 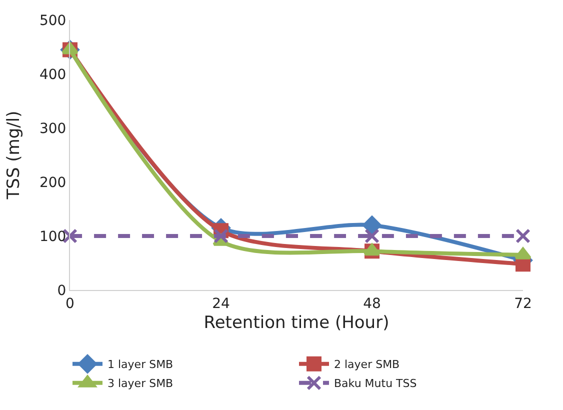 I want to click on y-tick-label: 0, so click(x=61, y=290).